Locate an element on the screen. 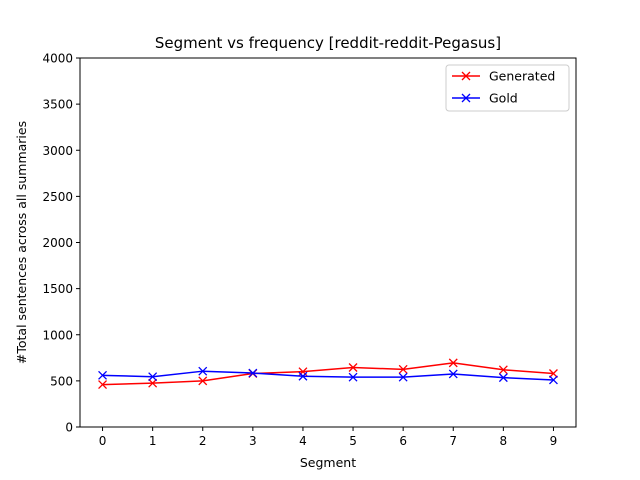 The image size is (640, 480). series-gold is located at coordinates (328, 375).